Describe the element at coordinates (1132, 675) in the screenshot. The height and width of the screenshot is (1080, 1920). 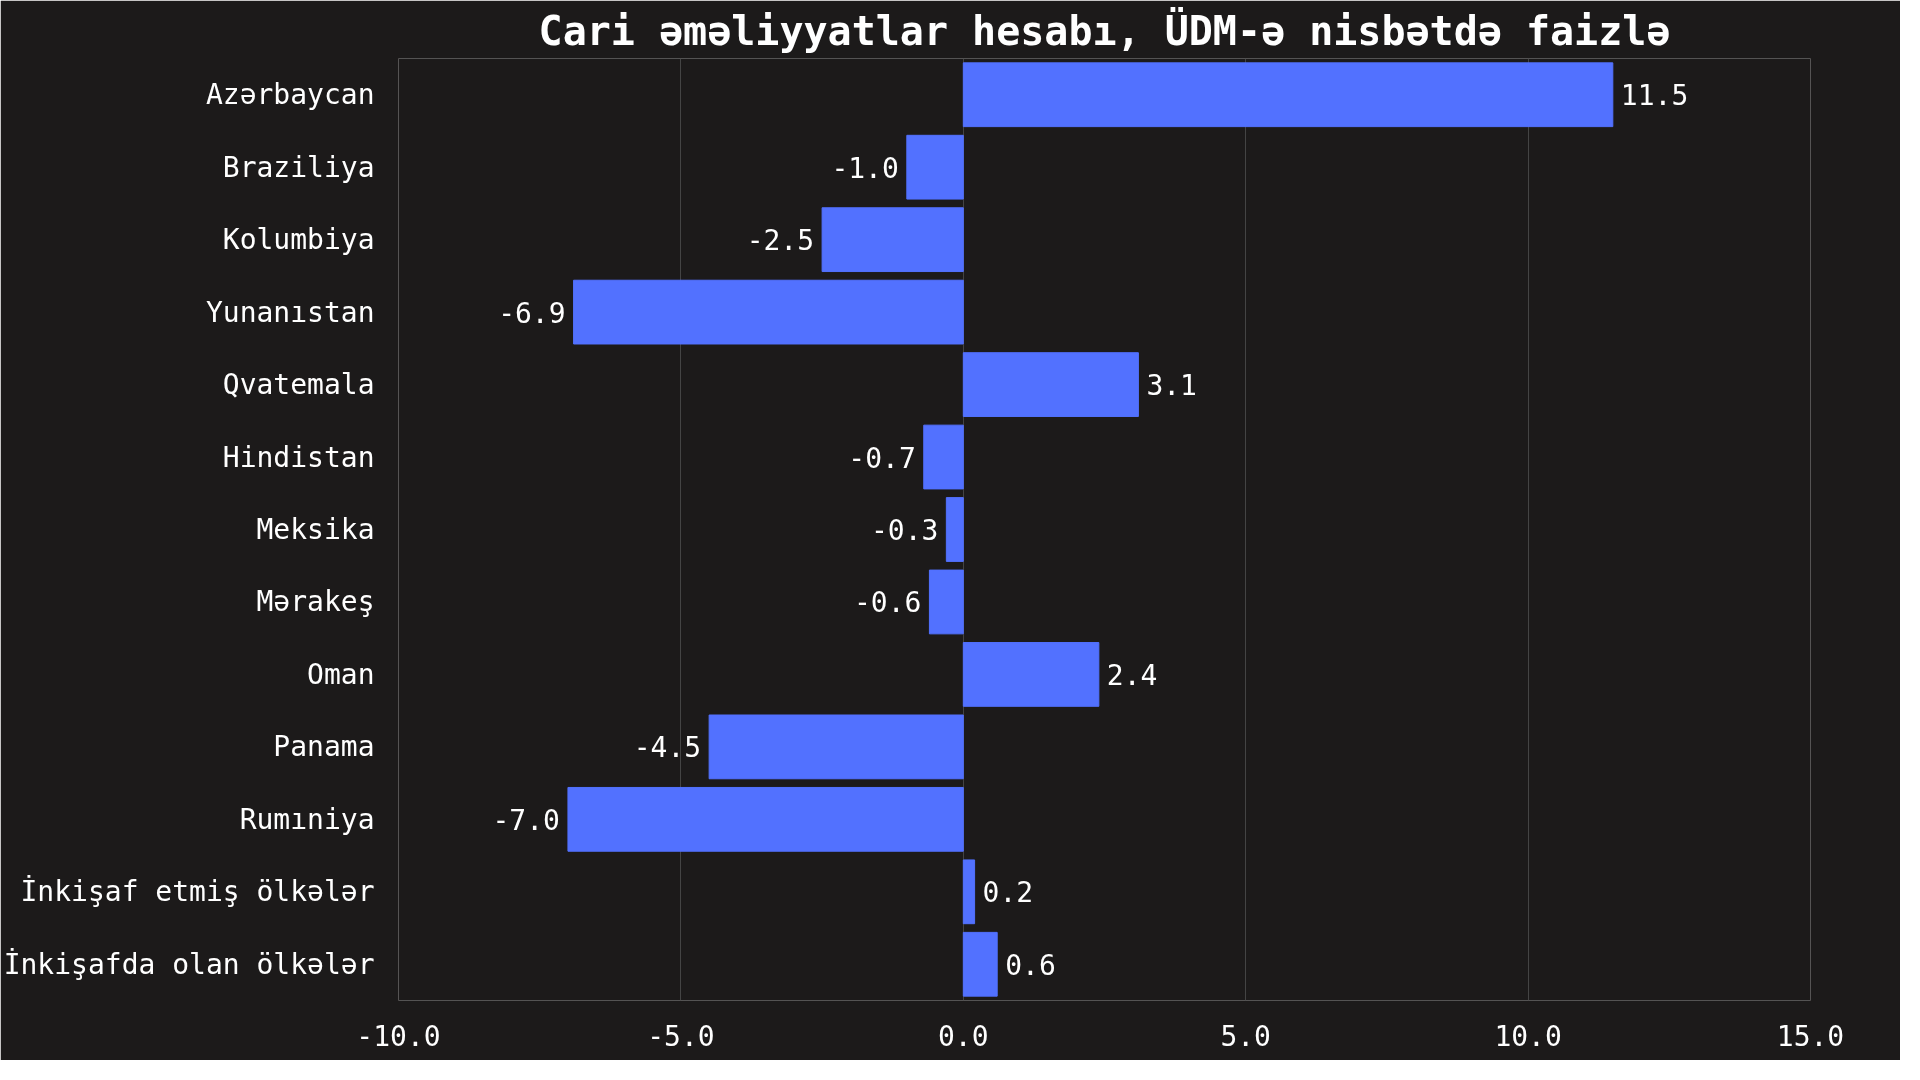
I see `data-label: 2.4` at that location.